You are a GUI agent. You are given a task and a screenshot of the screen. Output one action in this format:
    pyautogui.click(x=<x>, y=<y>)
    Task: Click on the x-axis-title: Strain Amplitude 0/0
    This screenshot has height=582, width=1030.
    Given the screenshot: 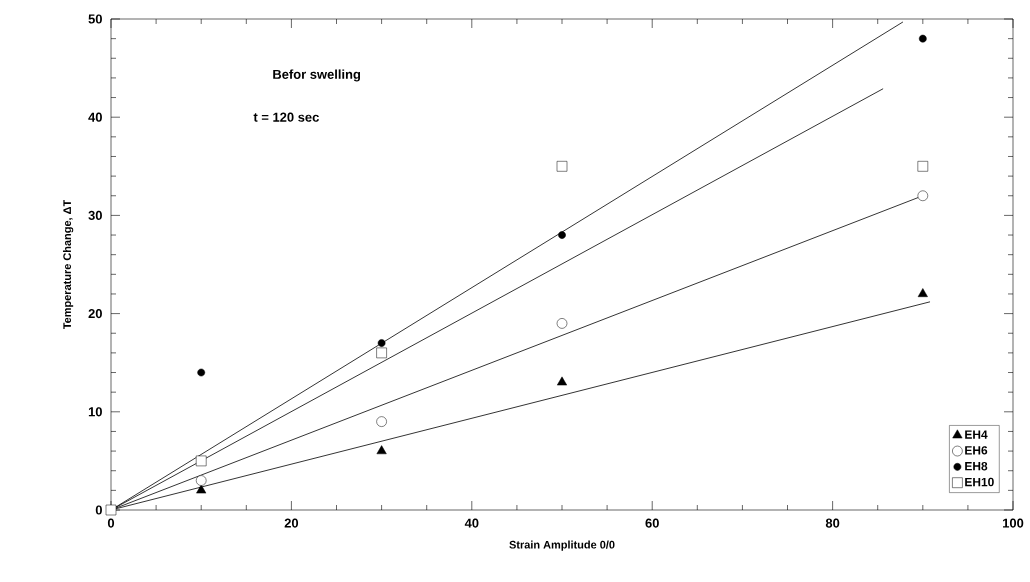 What is the action you would take?
    pyautogui.click(x=562, y=545)
    